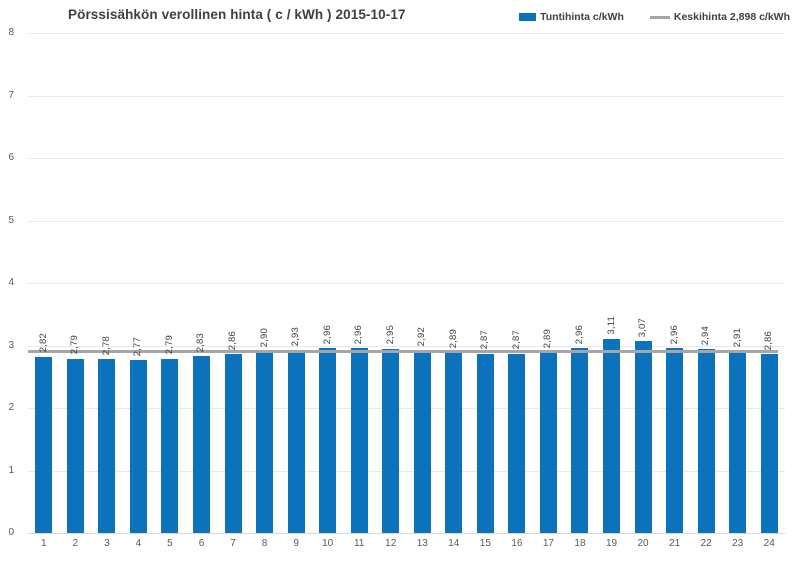  Describe the element at coordinates (11, 32) in the screenshot. I see `y-axis-label: 8` at that location.